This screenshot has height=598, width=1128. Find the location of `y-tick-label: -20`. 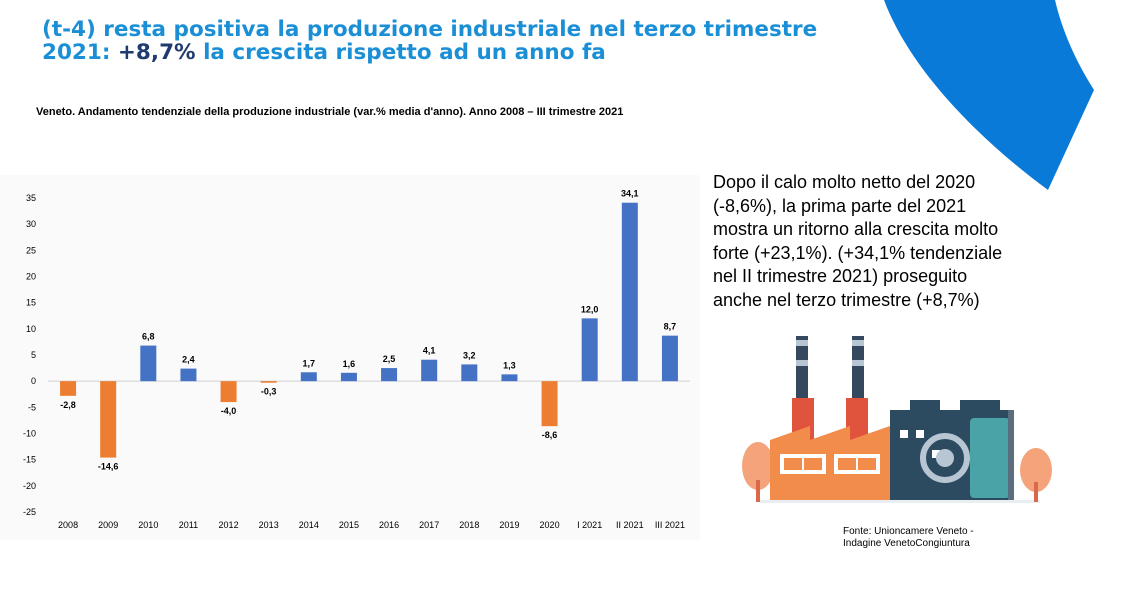

y-tick-label: -20 is located at coordinates (29, 486).